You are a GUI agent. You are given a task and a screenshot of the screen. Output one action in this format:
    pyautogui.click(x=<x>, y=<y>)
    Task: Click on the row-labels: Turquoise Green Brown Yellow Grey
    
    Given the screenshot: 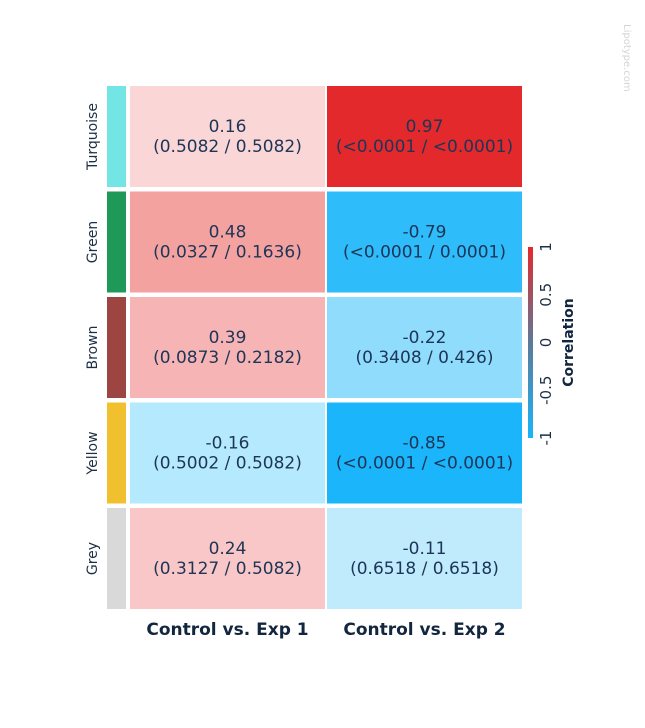 What is the action you would take?
    pyautogui.click(x=93, y=339)
    